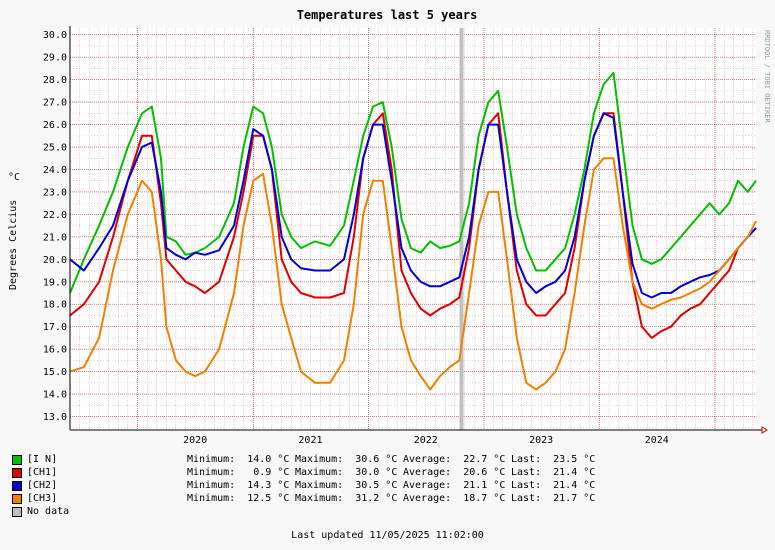 This screenshot has width=775, height=550. I want to click on legend-avg-ch3: Average: 18.7 °C, so click(454, 498).